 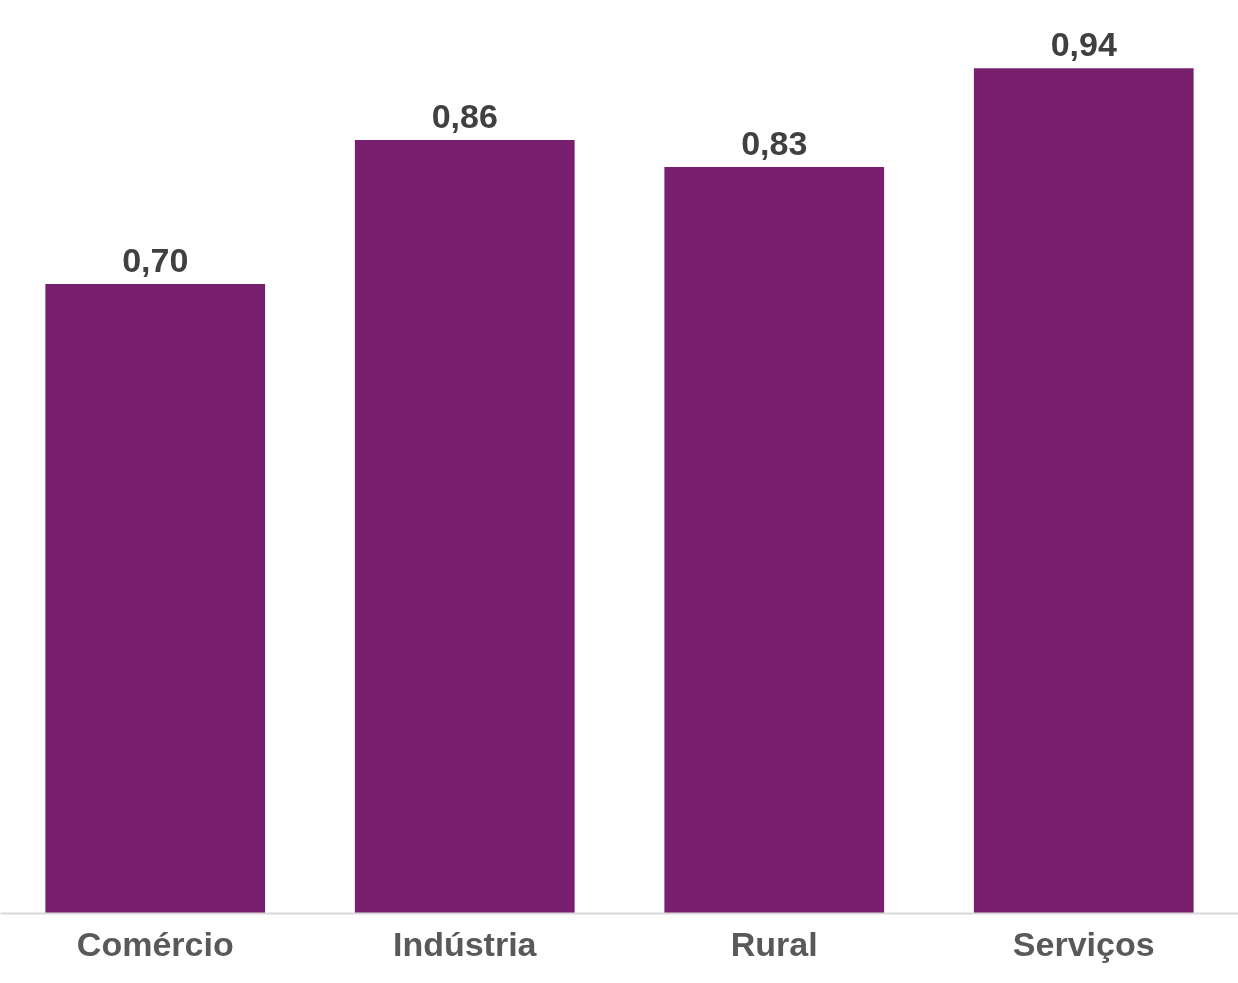 I want to click on x-tick-label: Serviços, so click(x=1083, y=943).